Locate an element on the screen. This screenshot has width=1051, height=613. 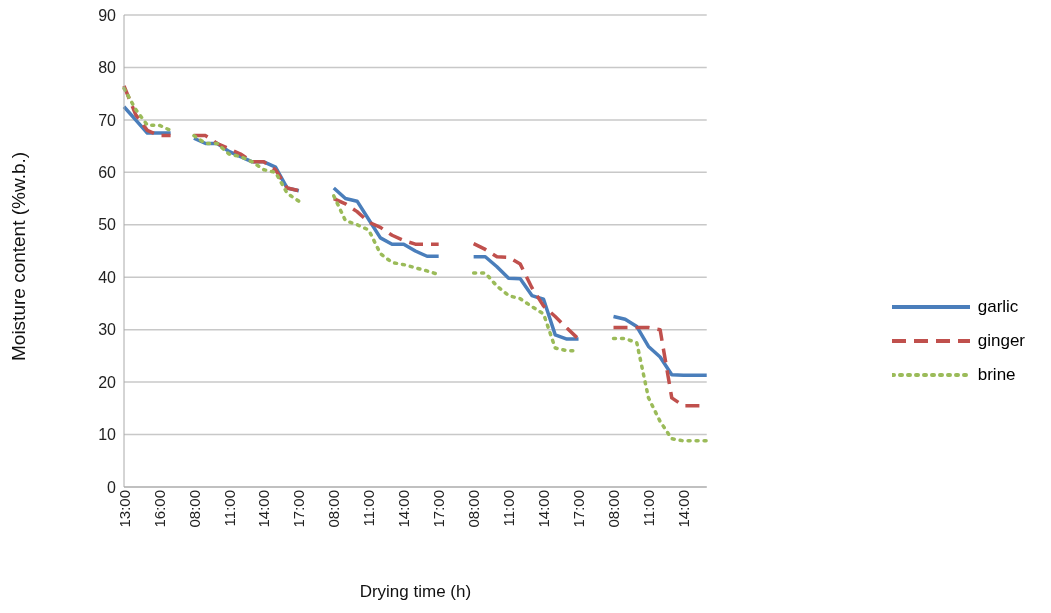
y-tick-label: 50 is located at coordinates (107, 225).